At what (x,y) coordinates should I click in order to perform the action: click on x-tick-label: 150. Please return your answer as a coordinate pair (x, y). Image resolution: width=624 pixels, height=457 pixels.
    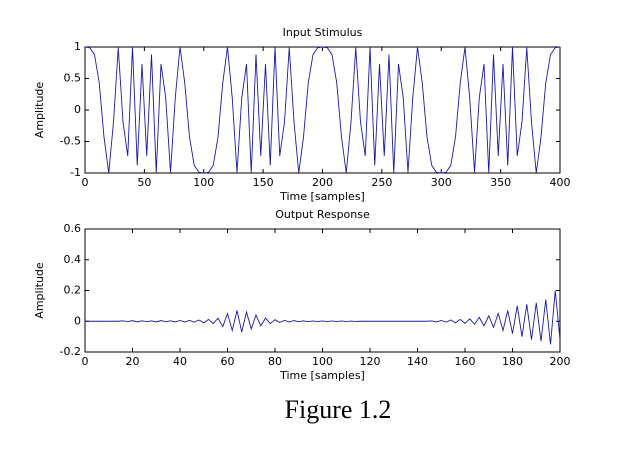
    Looking at the image, I should click on (263, 182).